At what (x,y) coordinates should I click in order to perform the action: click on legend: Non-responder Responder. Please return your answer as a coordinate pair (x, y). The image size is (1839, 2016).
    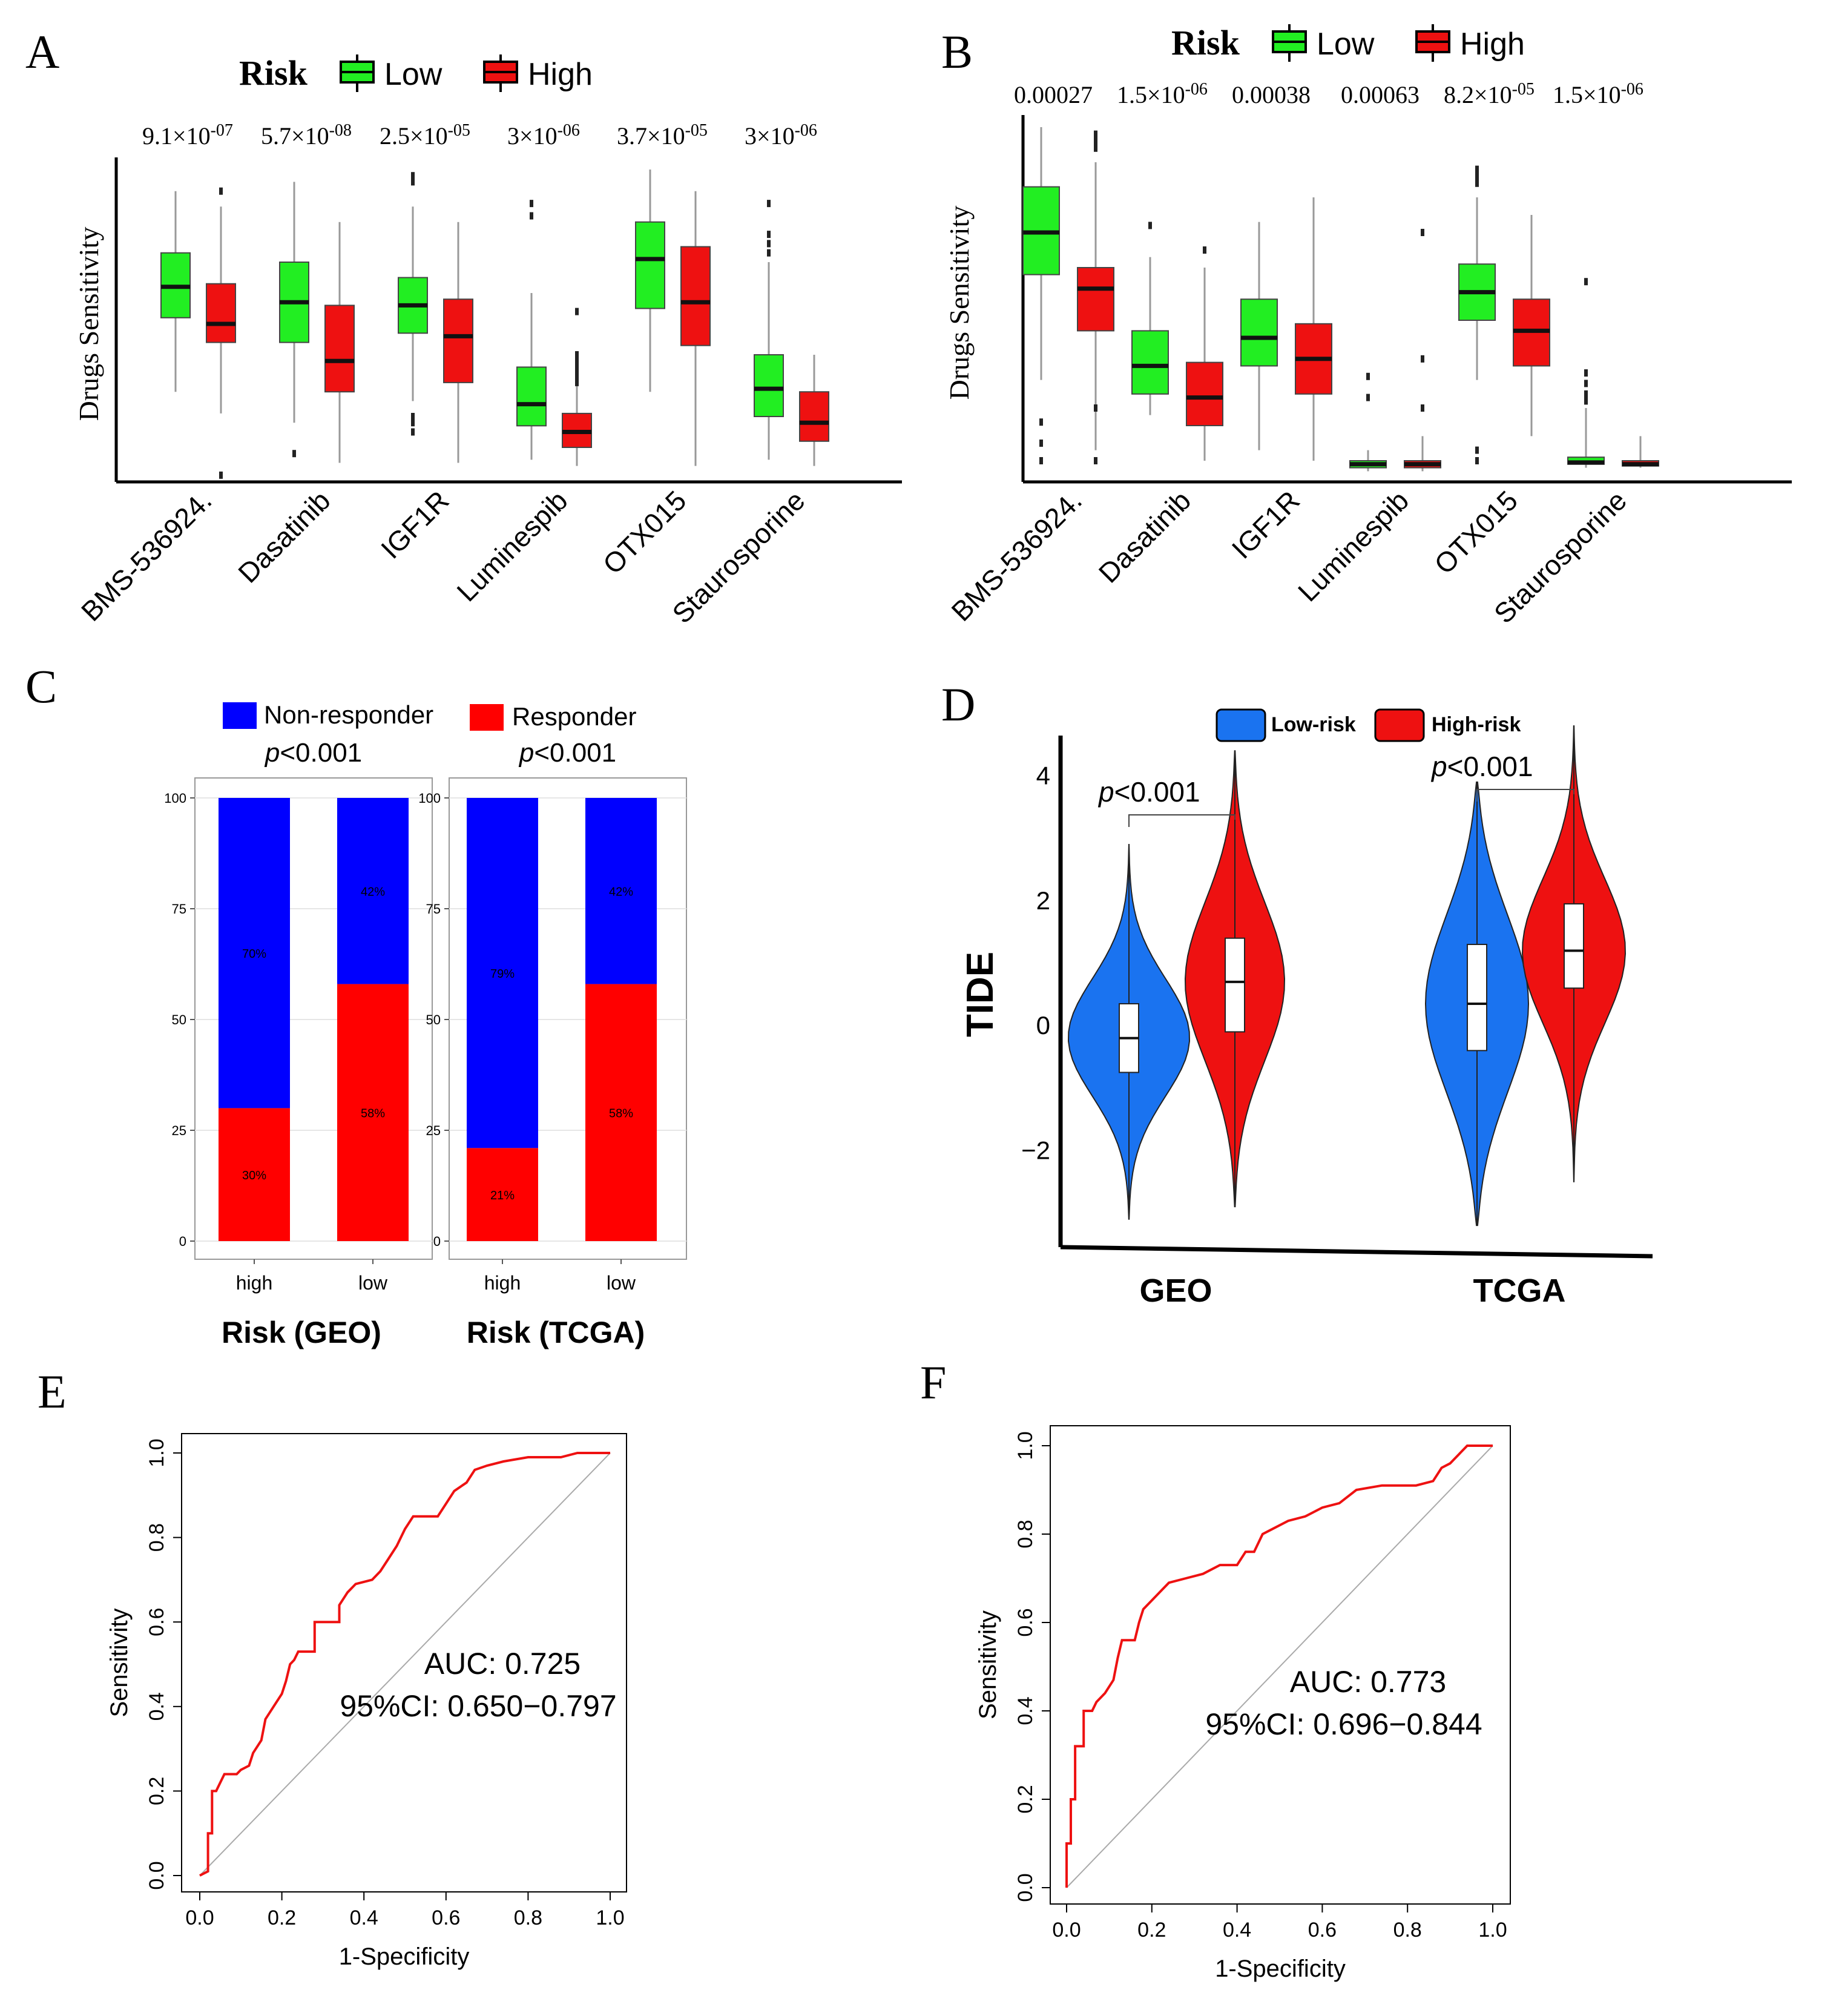
    Looking at the image, I should click on (429, 715).